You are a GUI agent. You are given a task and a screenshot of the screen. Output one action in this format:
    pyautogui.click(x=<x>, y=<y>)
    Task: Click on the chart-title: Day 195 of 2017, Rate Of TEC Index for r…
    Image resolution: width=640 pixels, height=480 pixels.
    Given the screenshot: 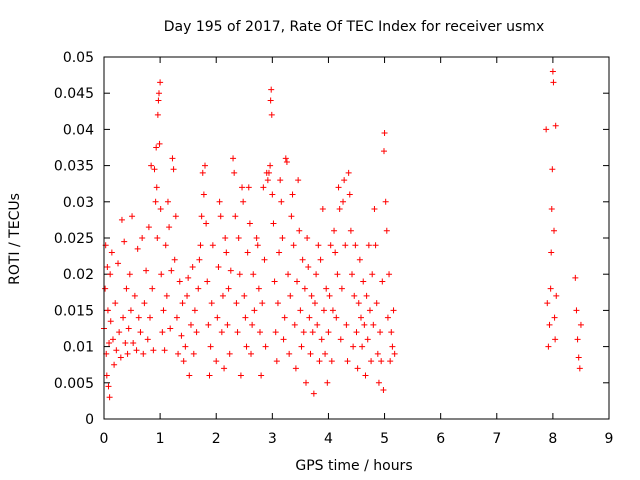 What is the action you would take?
    pyautogui.click(x=354, y=27)
    